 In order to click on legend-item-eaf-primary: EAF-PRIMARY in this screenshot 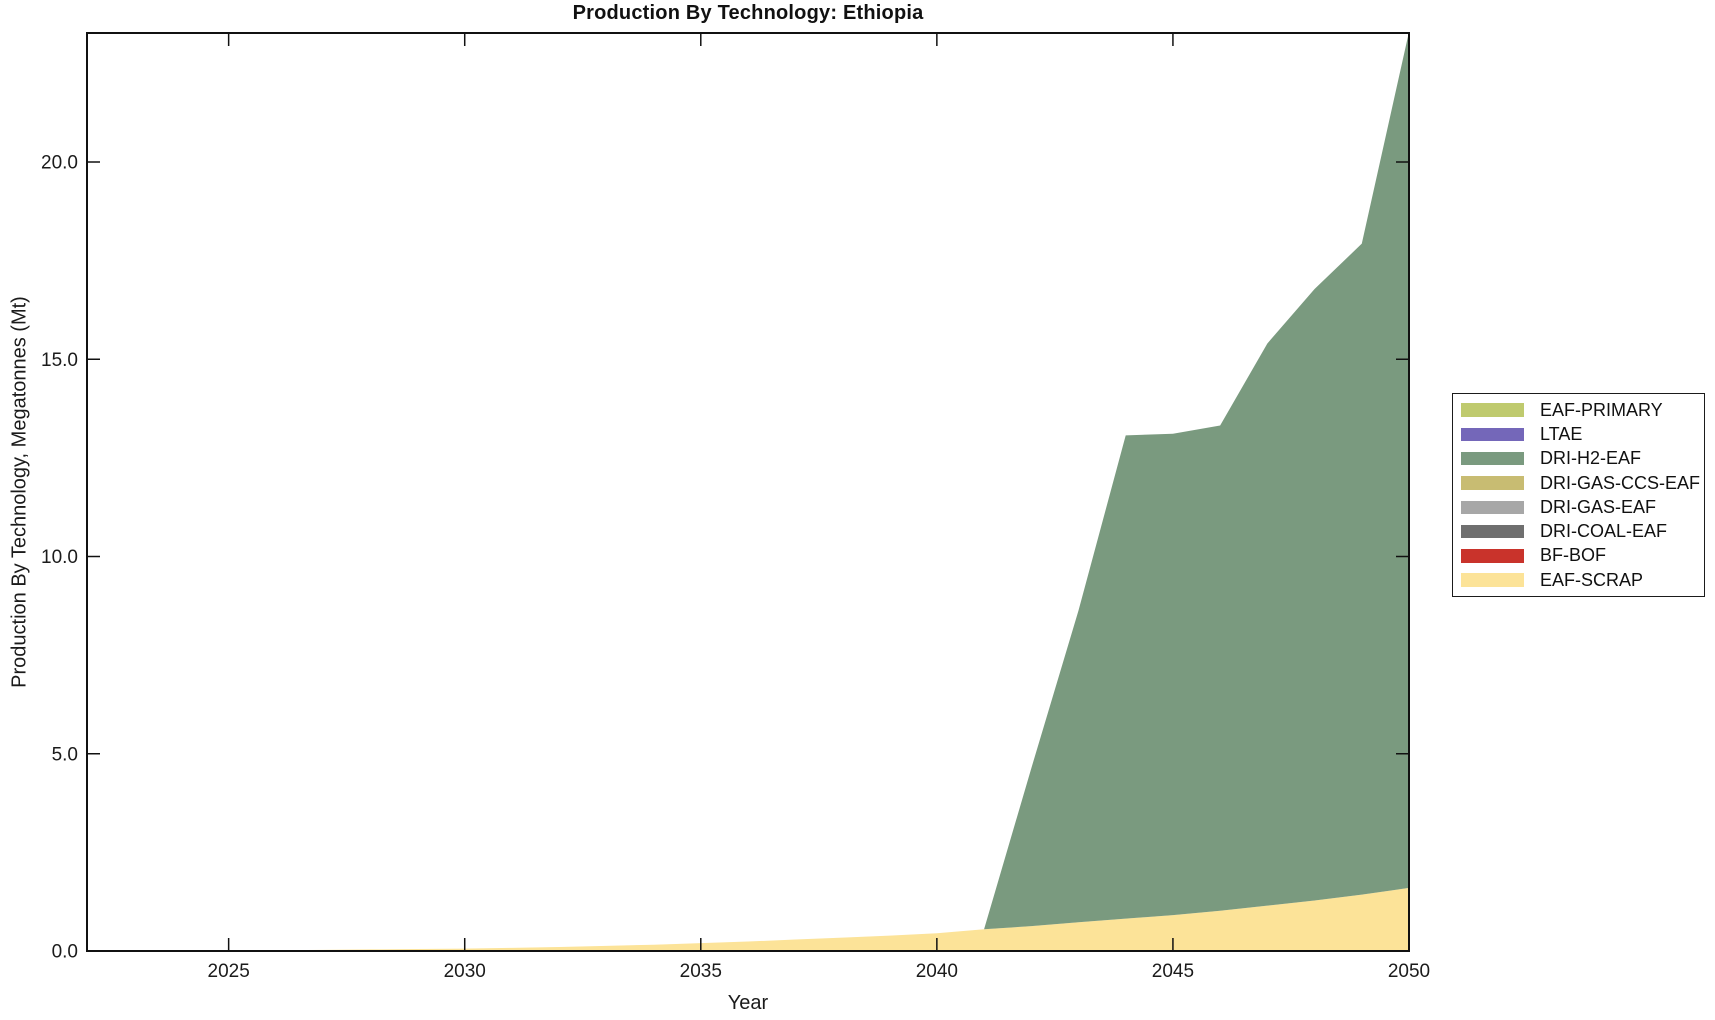, I will do `click(1582, 410)`.